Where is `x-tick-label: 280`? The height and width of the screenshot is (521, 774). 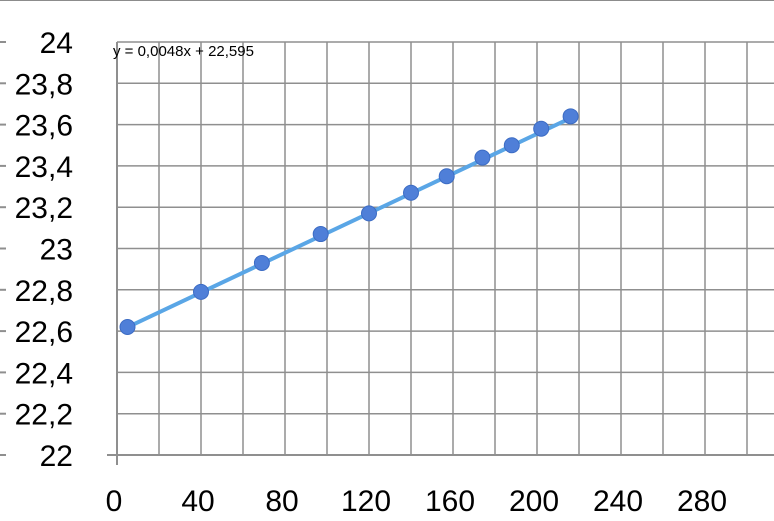
x-tick-label: 280 is located at coordinates (702, 500).